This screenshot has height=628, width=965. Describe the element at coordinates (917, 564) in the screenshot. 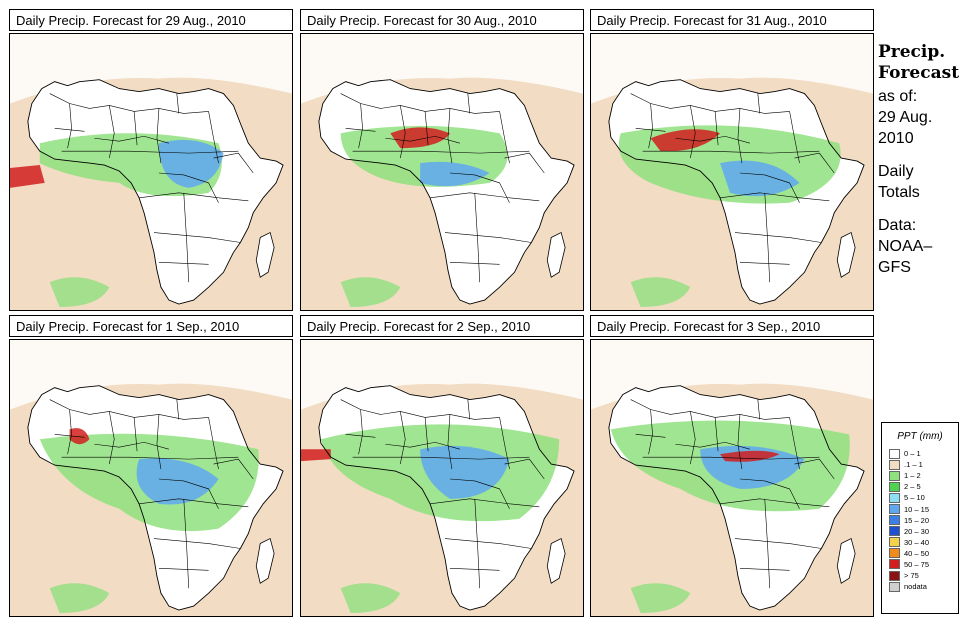

I see `legend-label: 50 – 75` at that location.